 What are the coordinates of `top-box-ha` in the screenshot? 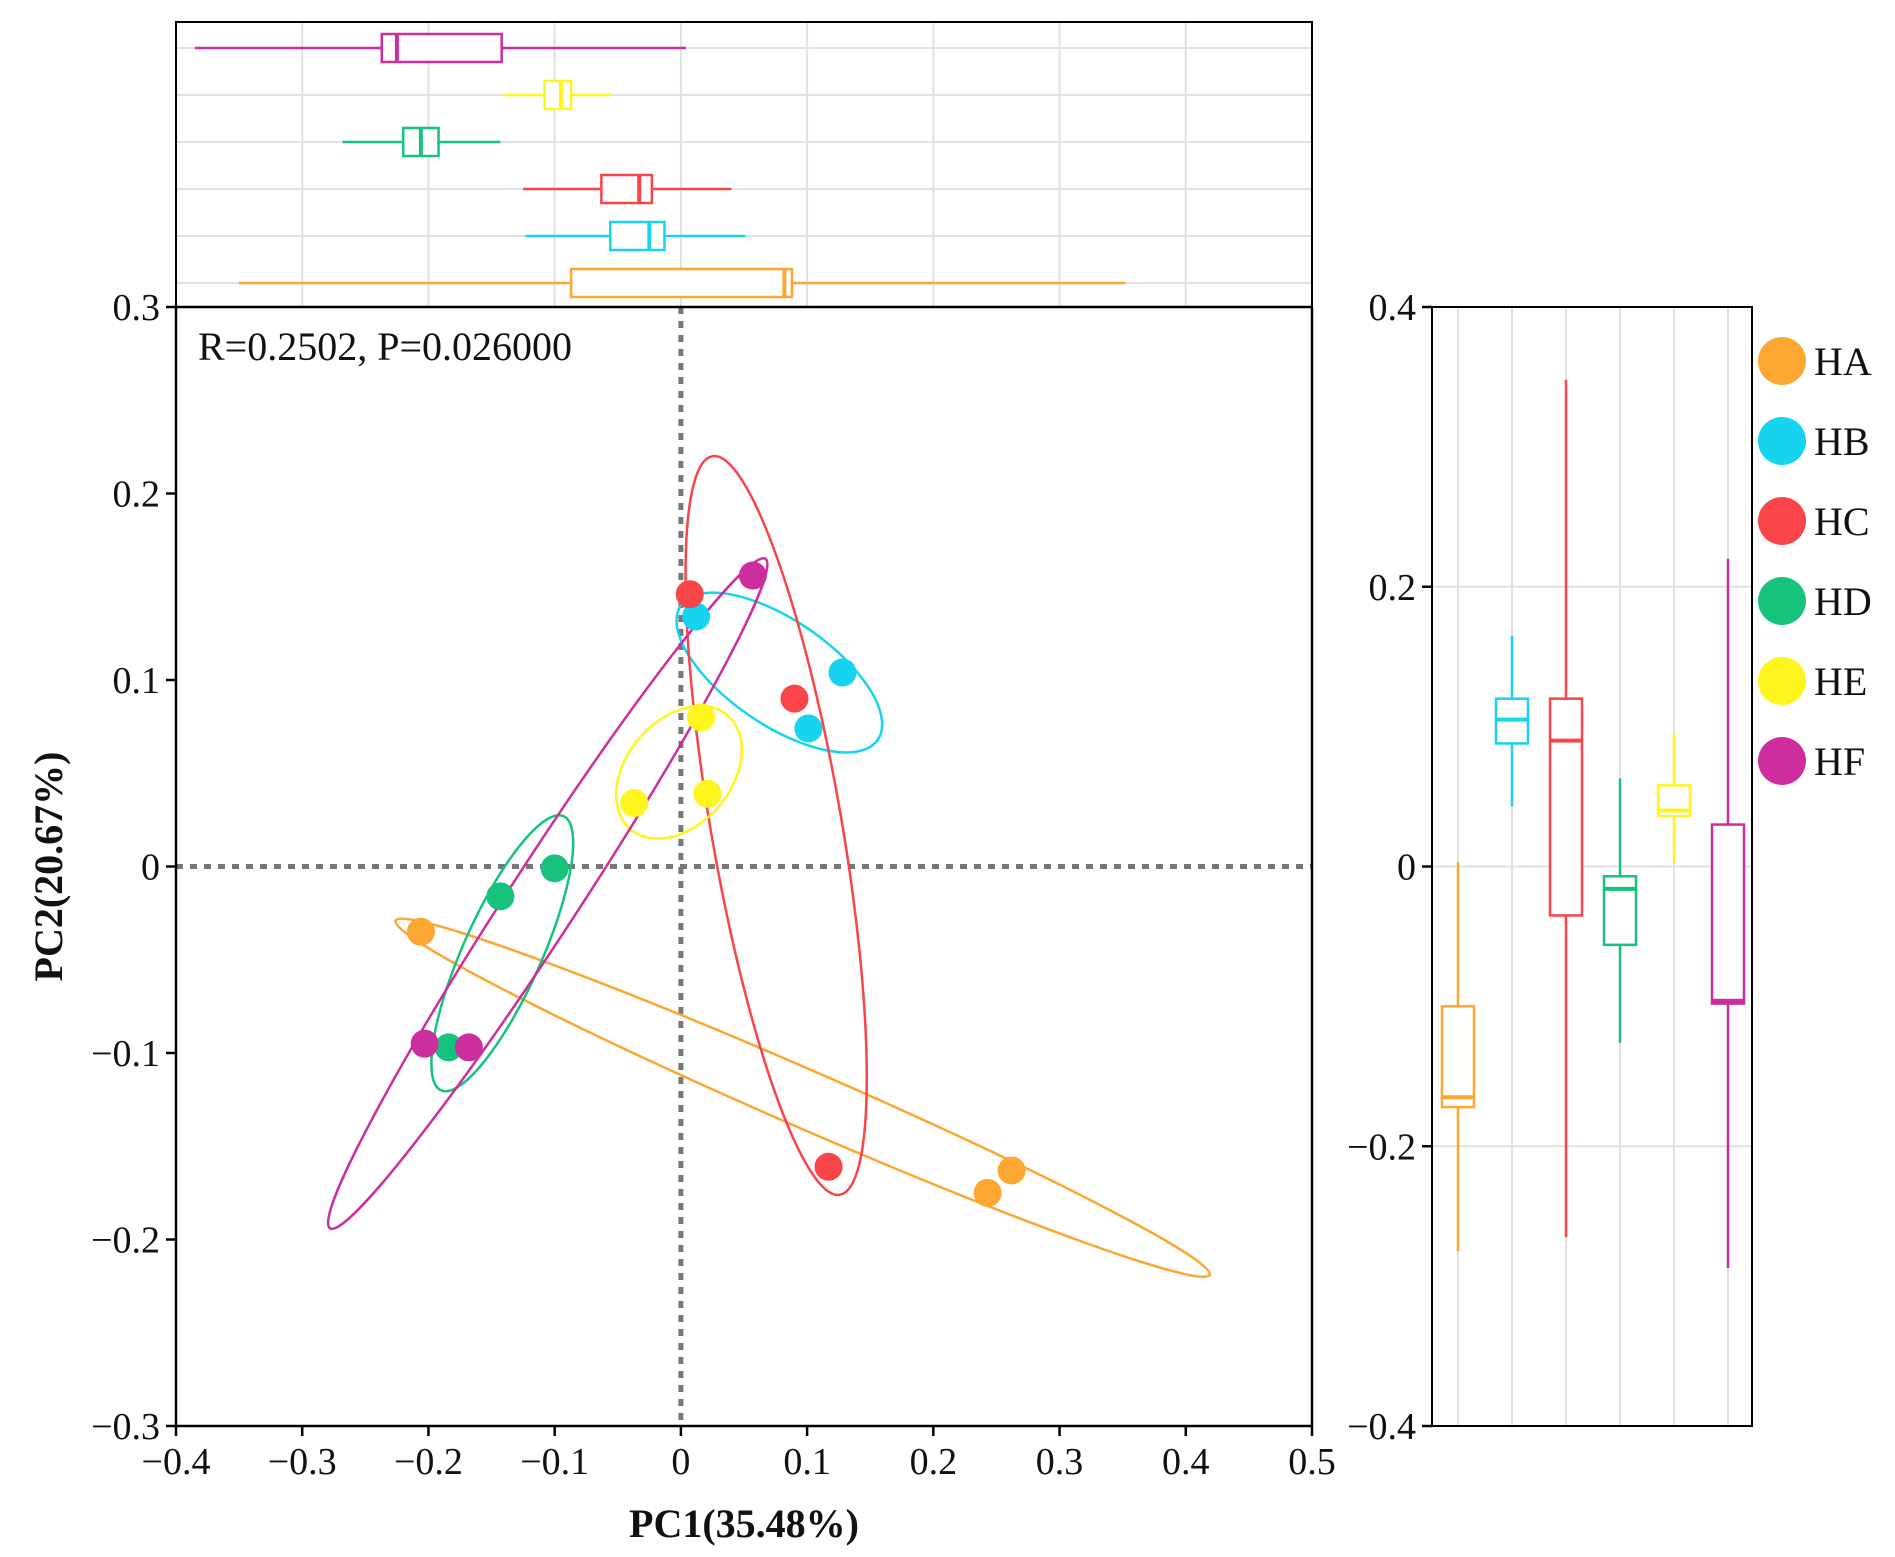 It's located at (682, 283).